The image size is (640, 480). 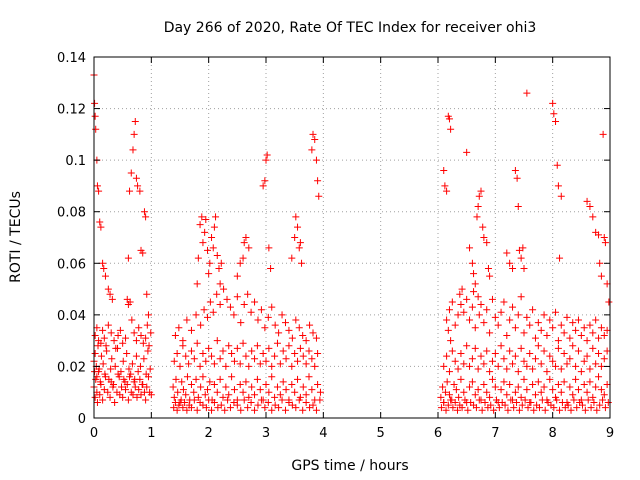 I want to click on x-tick-label: 3, so click(x=266, y=433).